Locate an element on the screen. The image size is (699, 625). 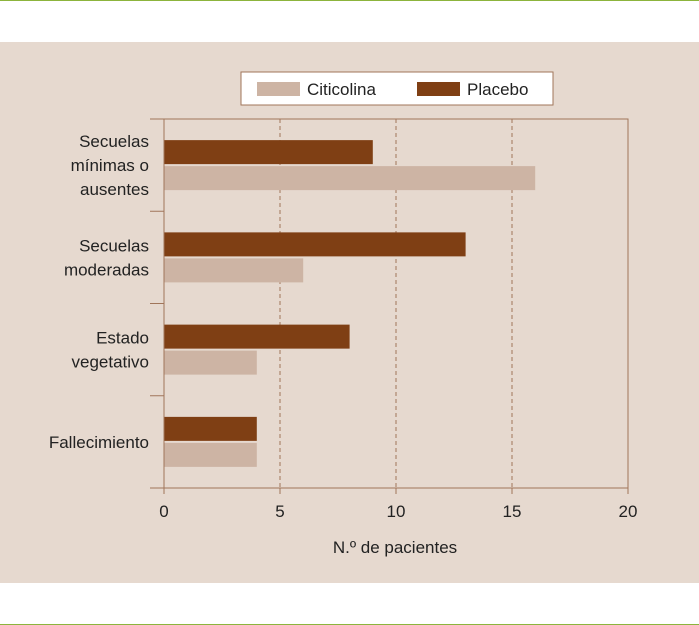
x-tick-label: 5 is located at coordinates (279, 511).